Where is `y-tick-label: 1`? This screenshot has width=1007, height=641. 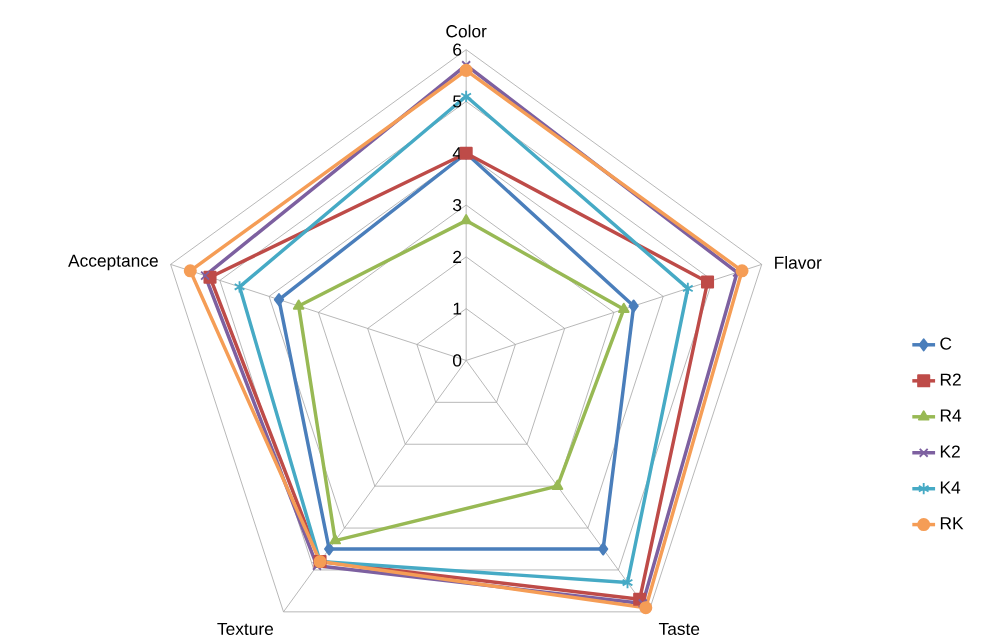
y-tick-label: 1 is located at coordinates (457, 308).